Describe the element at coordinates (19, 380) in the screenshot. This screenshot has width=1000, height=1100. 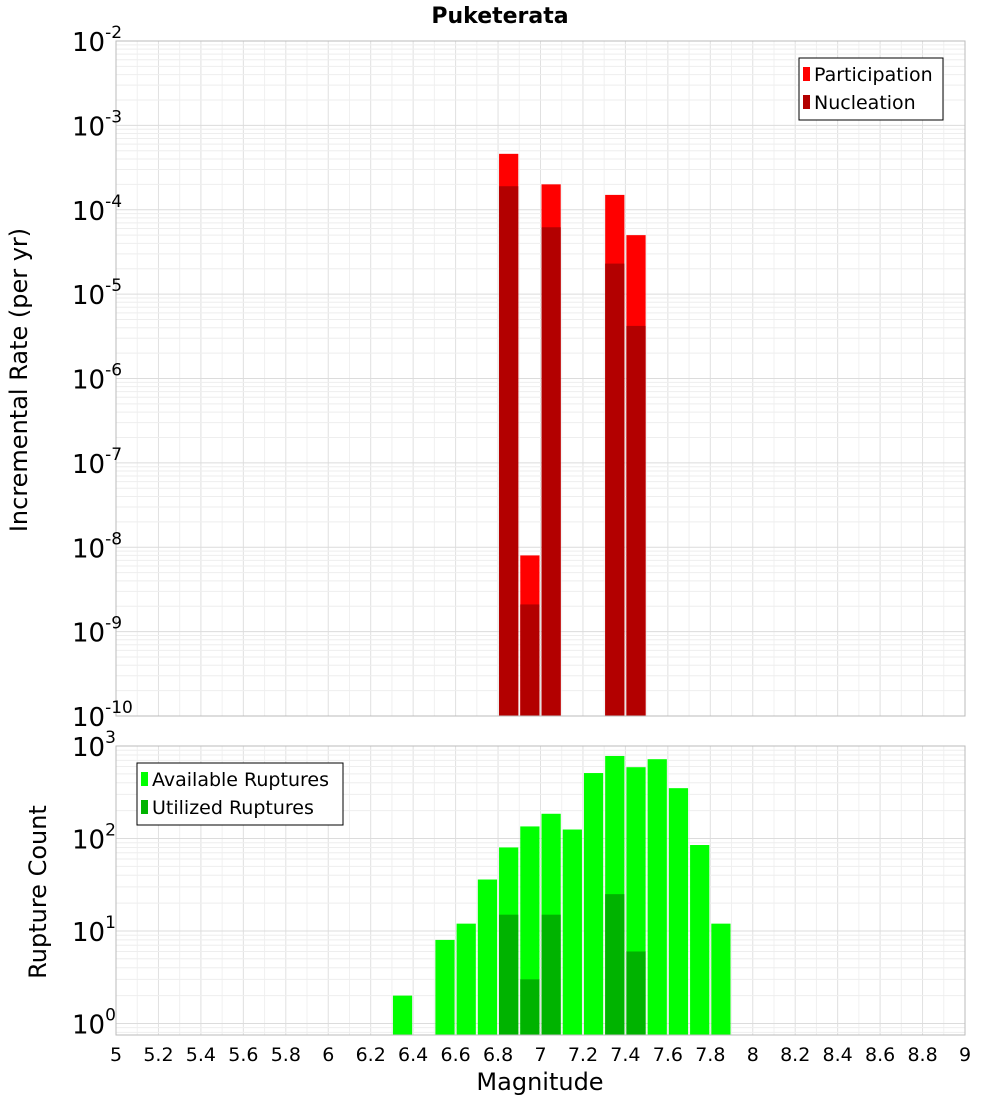
I see `top-y-axis-label: Incremental Rate (per yr)` at that location.